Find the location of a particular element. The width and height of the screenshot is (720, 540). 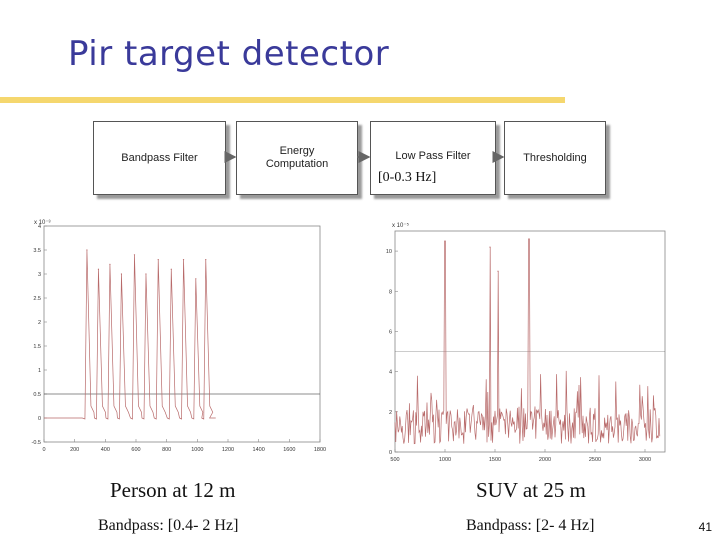

block-lowpass-label: Low Pass Filter is located at coordinates (433, 156).